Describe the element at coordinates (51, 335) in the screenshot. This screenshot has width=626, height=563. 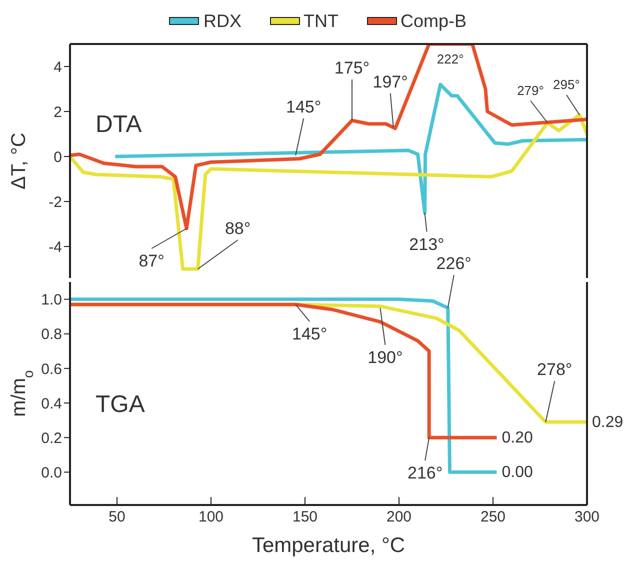
I see `y-tick-label: 0.8` at that location.